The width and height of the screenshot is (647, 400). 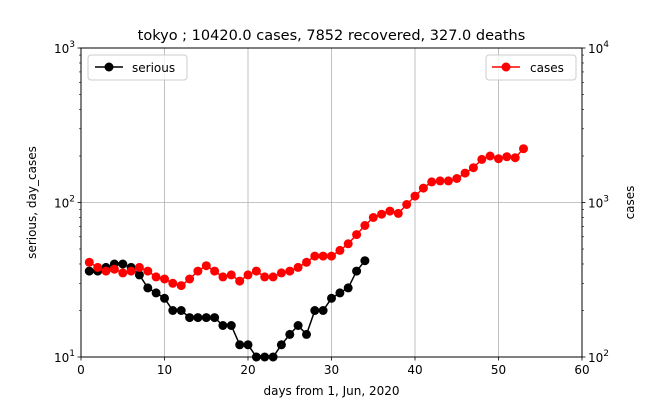 I want to click on y-left-tick-label: 10¹, so click(x=64, y=357).